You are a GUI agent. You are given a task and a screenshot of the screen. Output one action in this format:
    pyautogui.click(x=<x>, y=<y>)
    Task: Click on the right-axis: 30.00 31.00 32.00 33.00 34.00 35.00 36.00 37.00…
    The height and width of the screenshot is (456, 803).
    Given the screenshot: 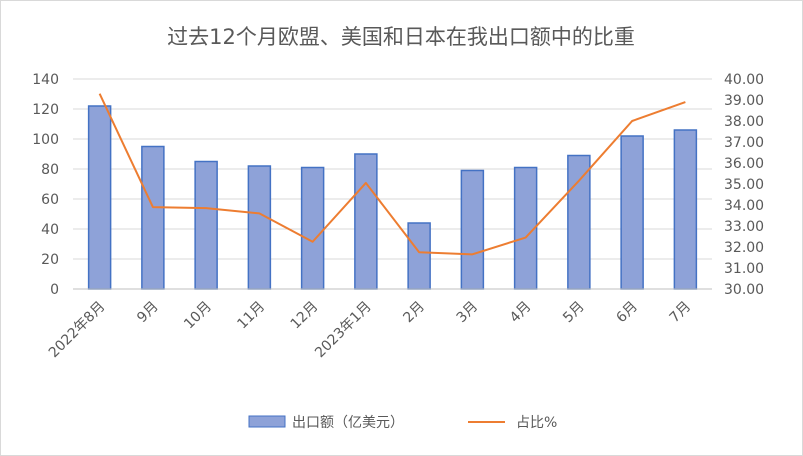 What is the action you would take?
    pyautogui.click(x=744, y=185)
    